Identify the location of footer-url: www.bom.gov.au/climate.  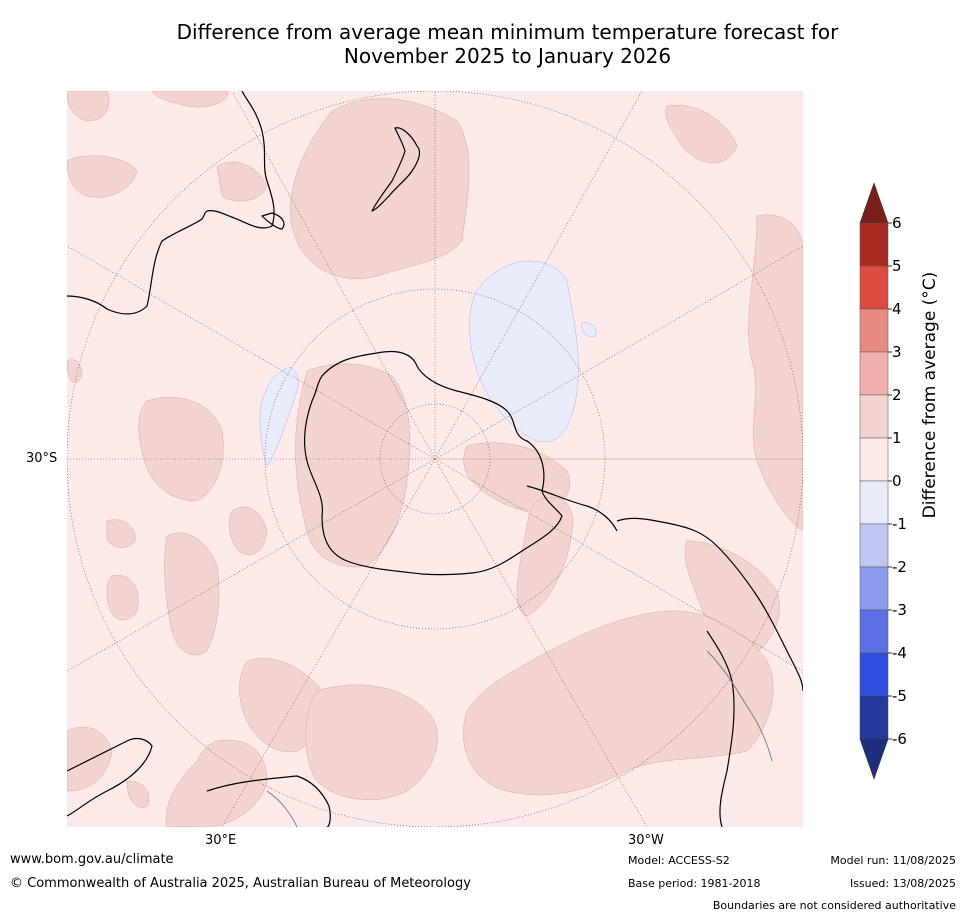
(92, 859).